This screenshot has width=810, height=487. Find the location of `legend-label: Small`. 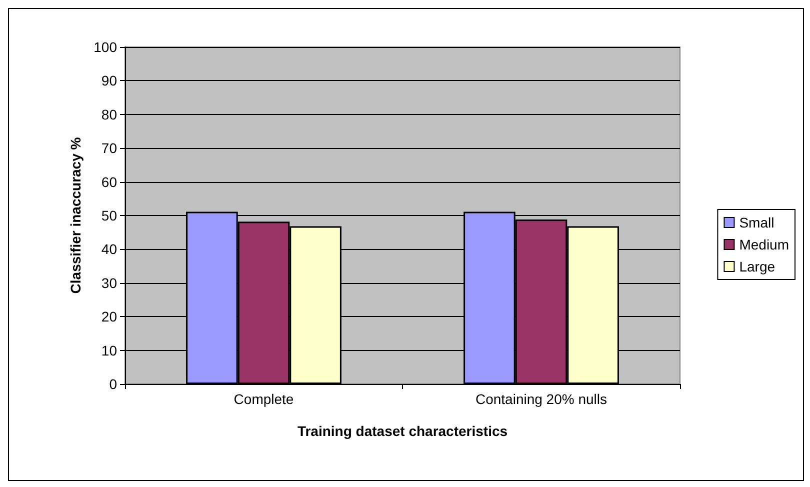

legend-label: Small is located at coordinates (756, 222).